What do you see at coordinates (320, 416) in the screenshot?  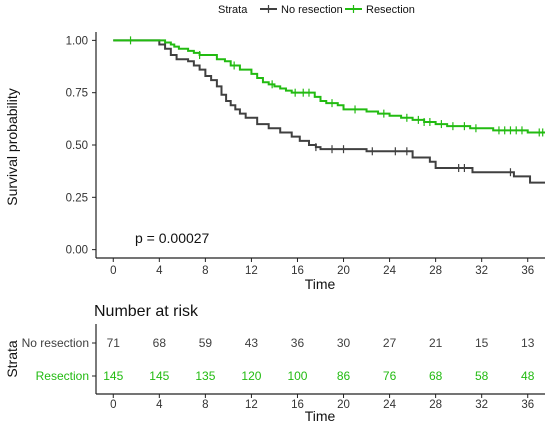 I see `risk-table-x-axis-label: Time` at bounding box center [320, 416].